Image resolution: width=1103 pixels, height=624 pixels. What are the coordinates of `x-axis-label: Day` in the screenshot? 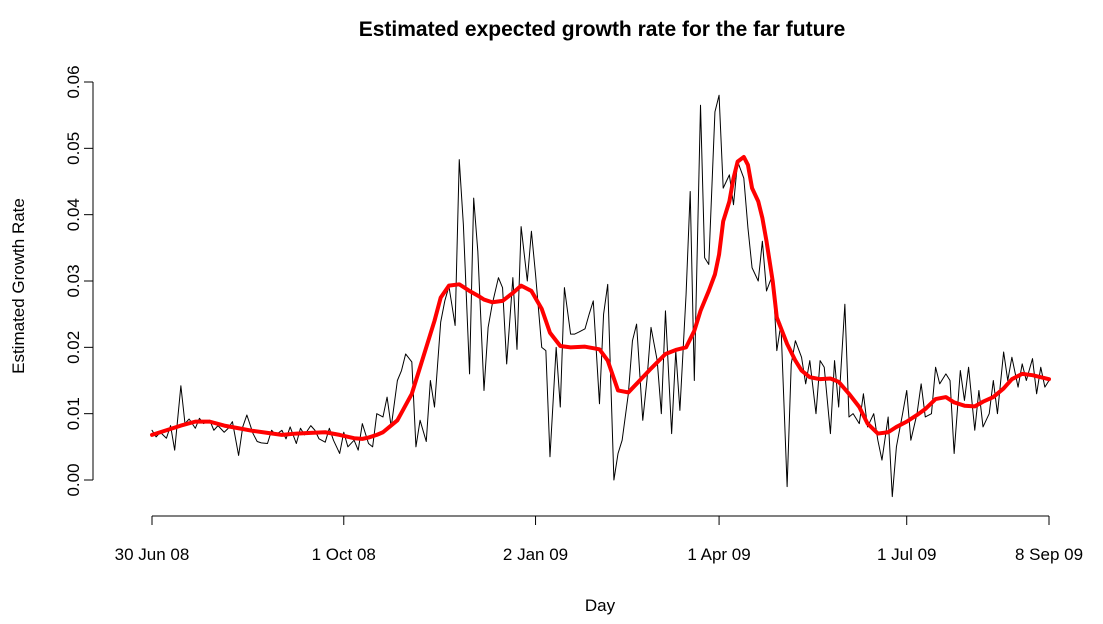 It's located at (600, 605).